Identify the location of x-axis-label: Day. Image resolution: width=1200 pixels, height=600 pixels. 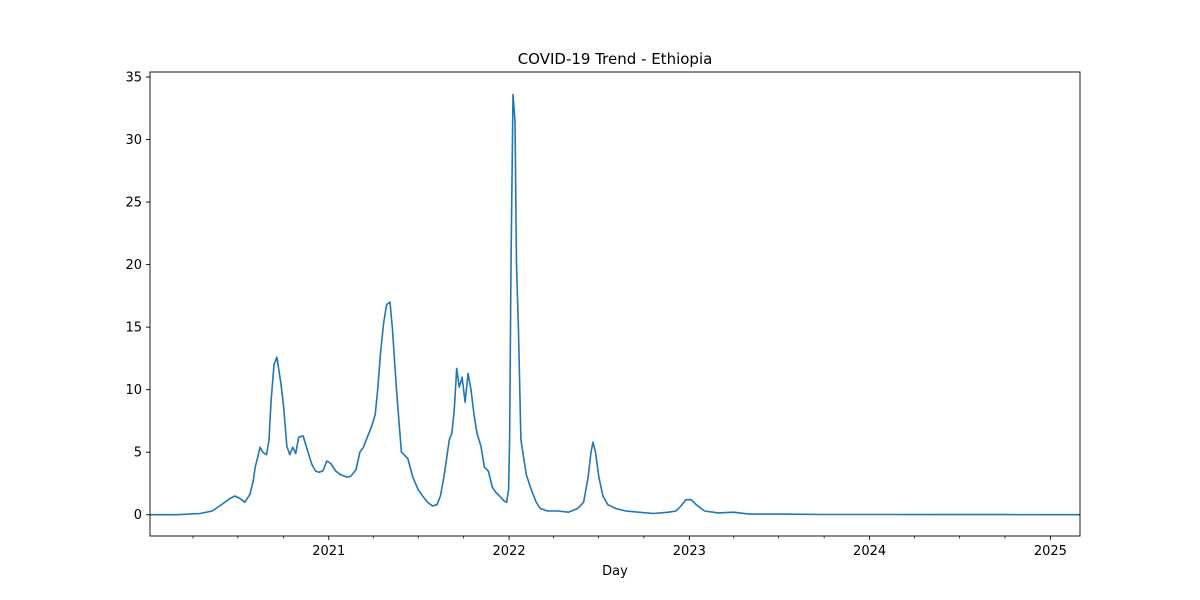
(615, 571).